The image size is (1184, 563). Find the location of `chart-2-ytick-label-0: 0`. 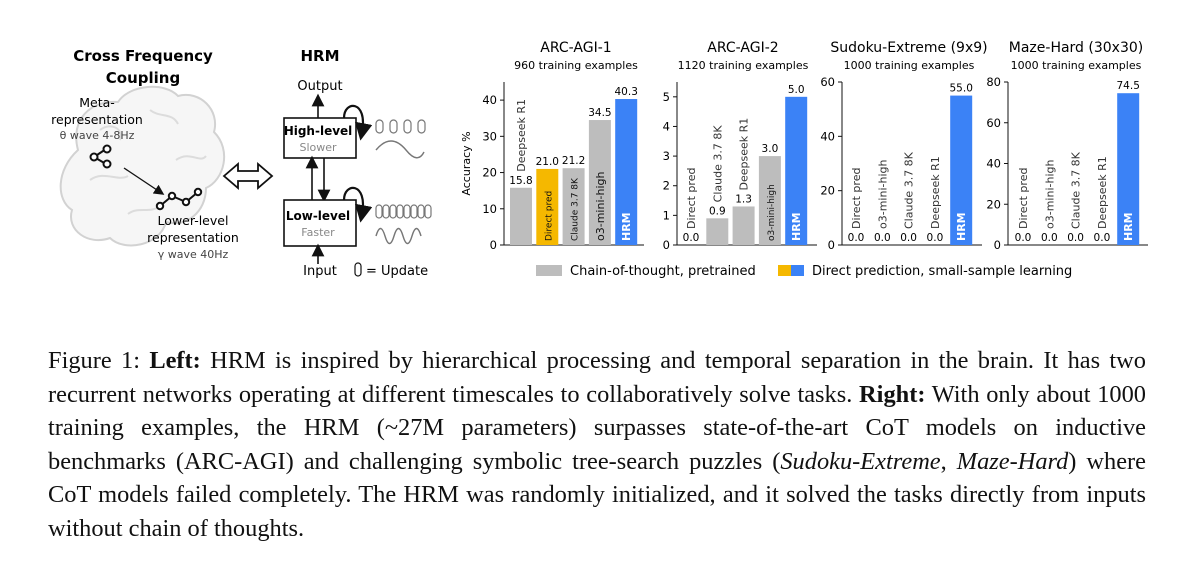

chart-2-ytick-label-0: 0 is located at coordinates (831, 245).